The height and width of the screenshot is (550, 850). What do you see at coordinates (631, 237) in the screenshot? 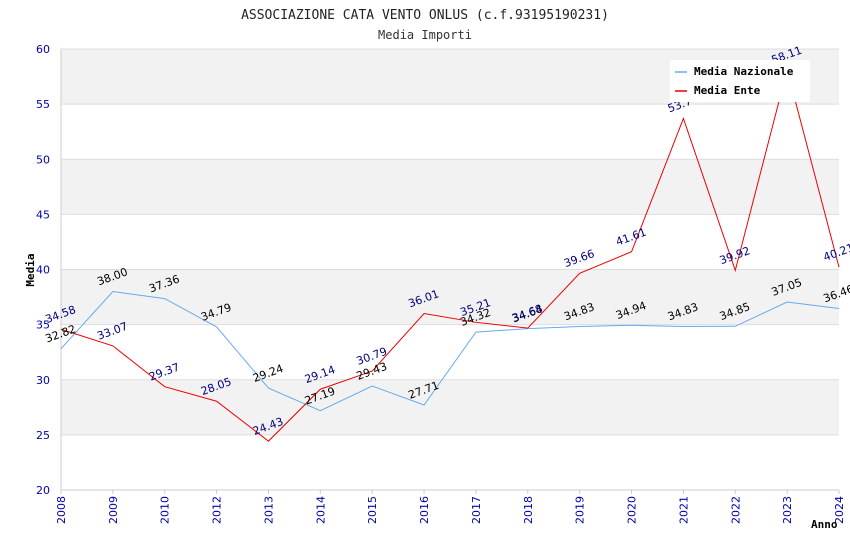
I see `data-label: 41.61` at bounding box center [631, 237].